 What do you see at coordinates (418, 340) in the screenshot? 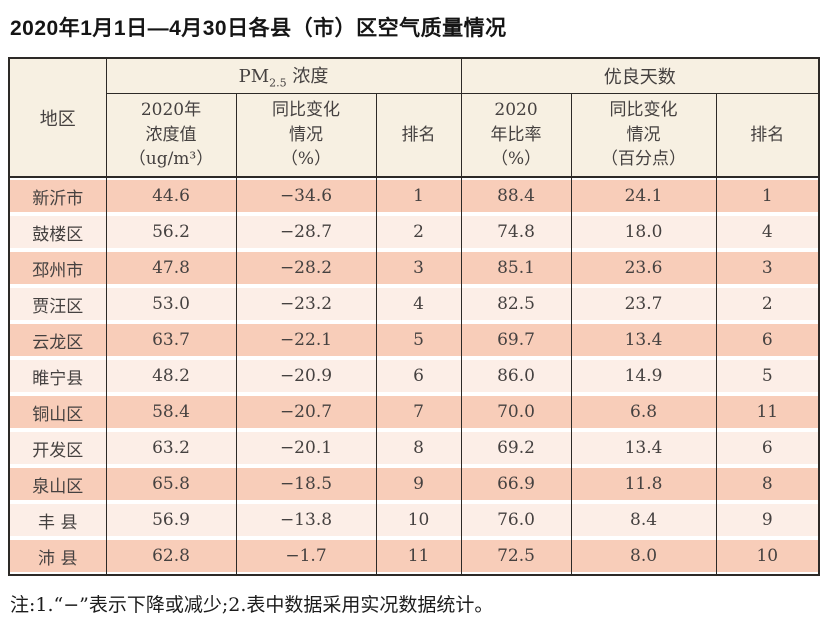
I see `cell-pm-rank: 5` at bounding box center [418, 340].